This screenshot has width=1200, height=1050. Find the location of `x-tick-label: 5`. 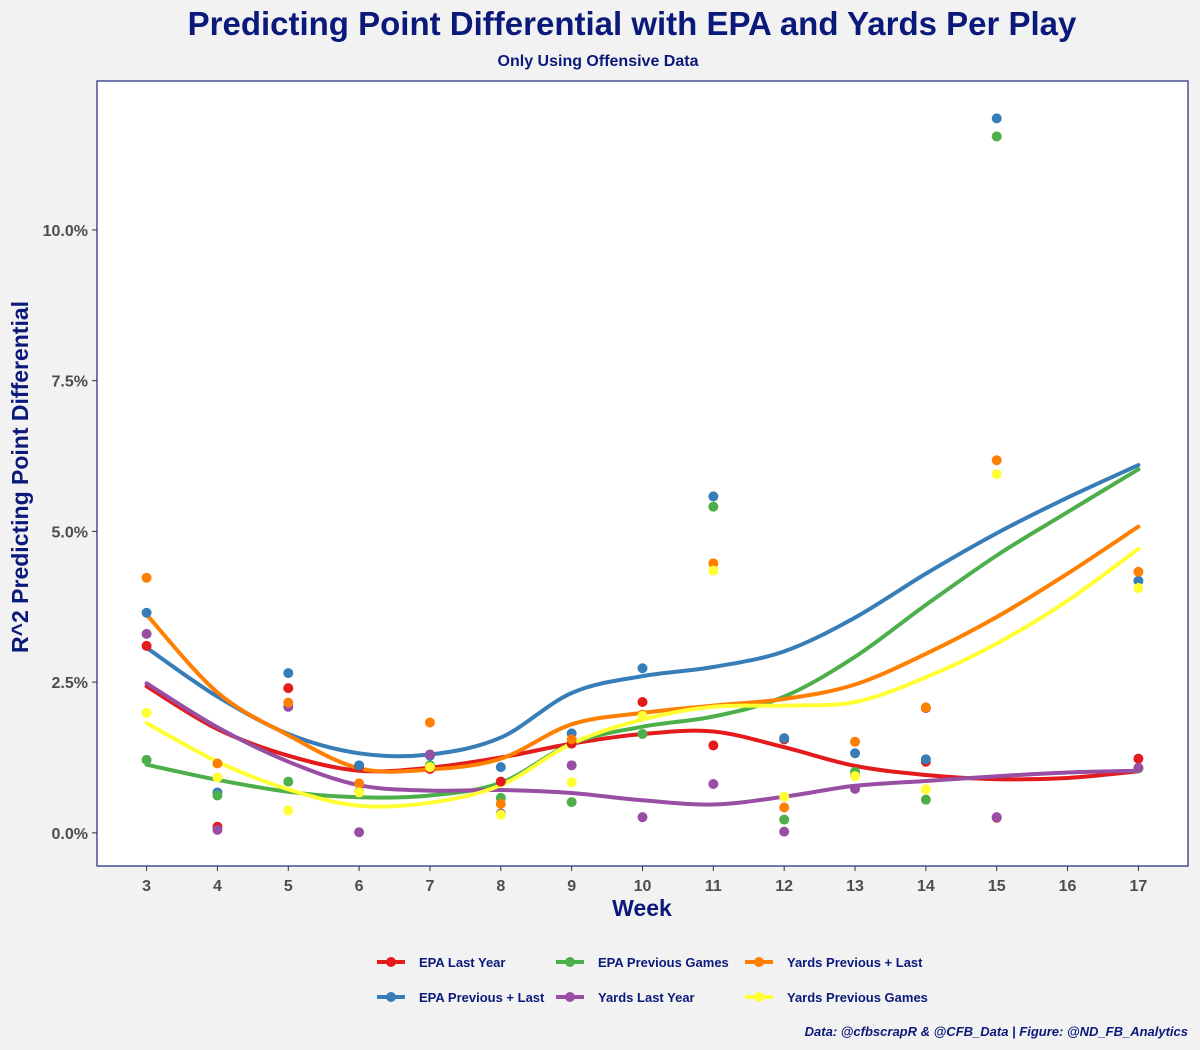

x-tick-label: 5 is located at coordinates (288, 886).